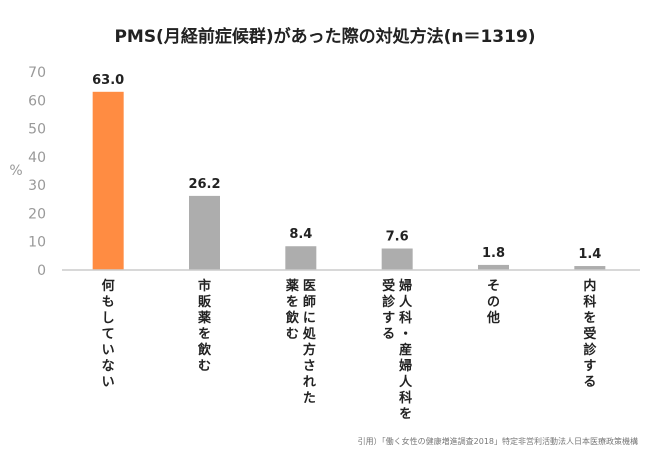  I want to click on chart-title: PMS(月経前症候群)があった際の対処方法(n＝1319), so click(325, 37).